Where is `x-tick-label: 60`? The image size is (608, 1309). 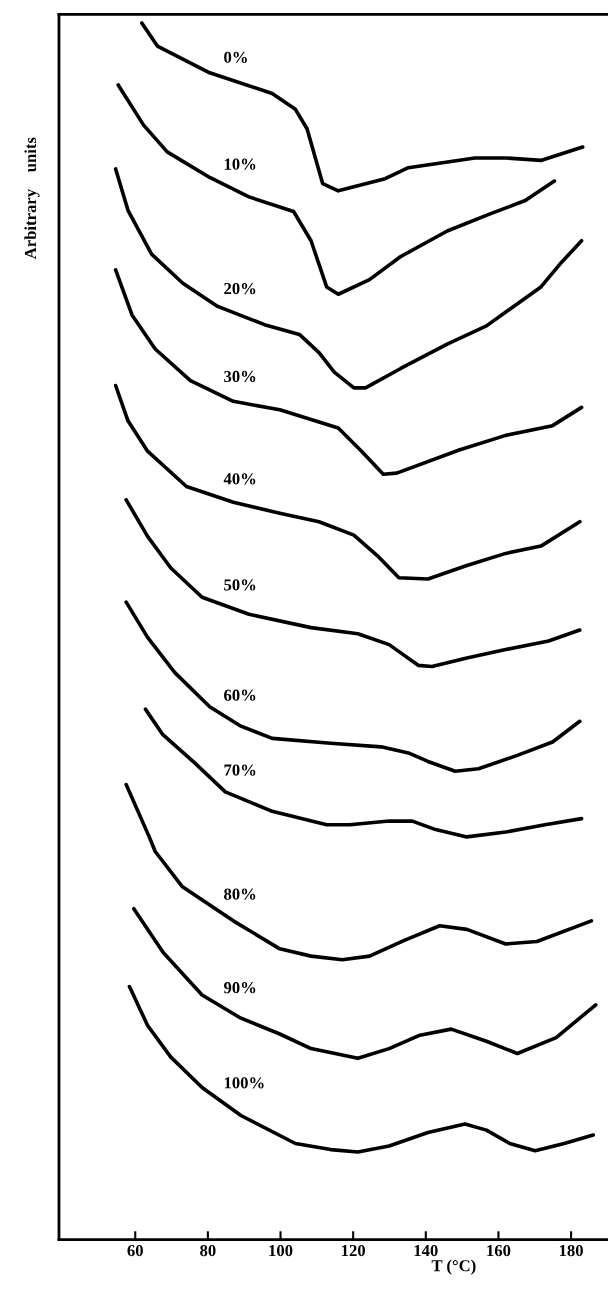
x-tick-label: 60 is located at coordinates (135, 1250).